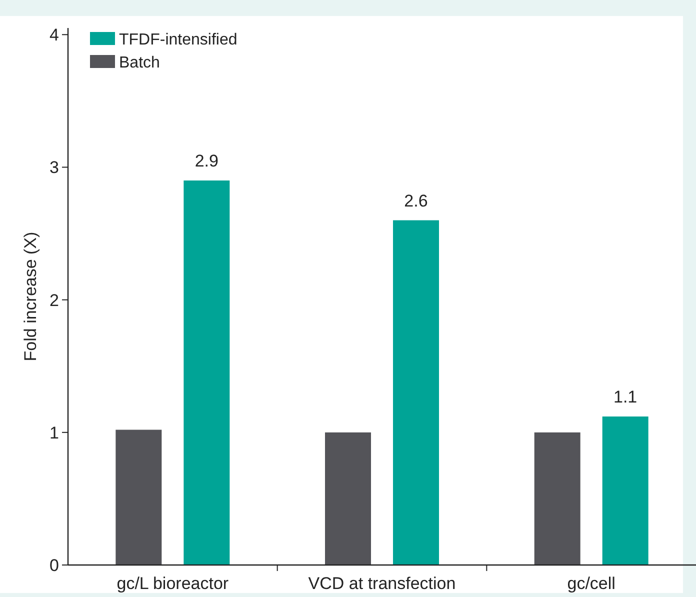 The image size is (696, 597). What do you see at coordinates (591, 583) in the screenshot?
I see `x-tick-label: gc/cell` at bounding box center [591, 583].